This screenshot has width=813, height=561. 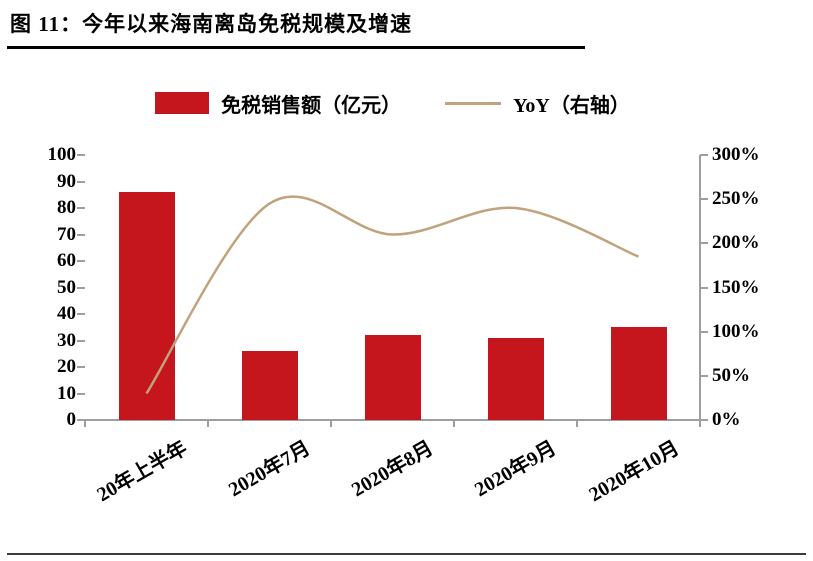 I want to click on legend-item-bar: 免税销售额（亿元）, so click(x=278, y=103).